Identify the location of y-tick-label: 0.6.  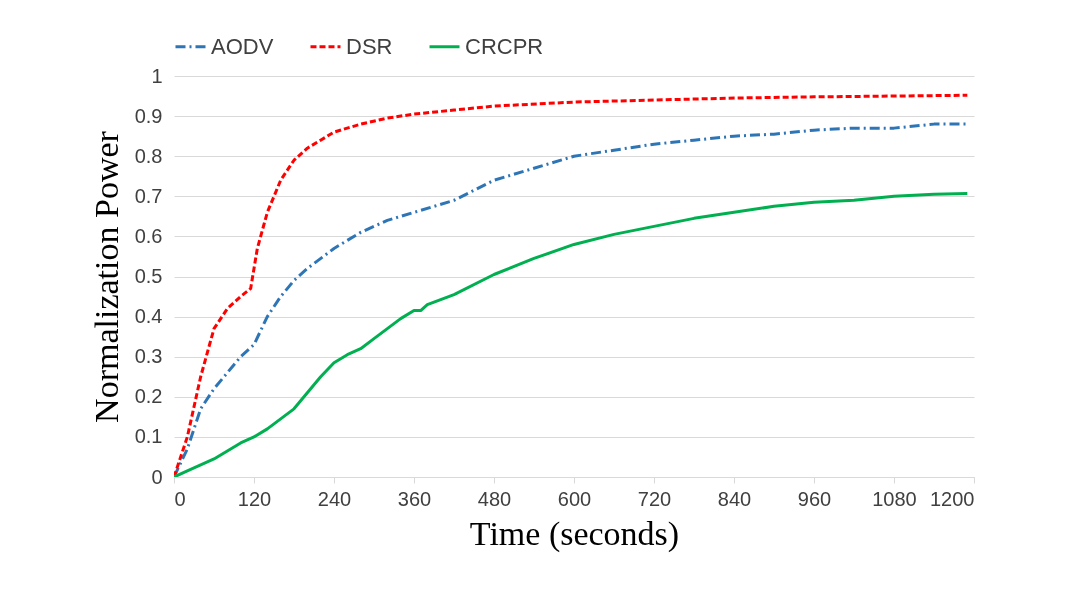
(148, 235).